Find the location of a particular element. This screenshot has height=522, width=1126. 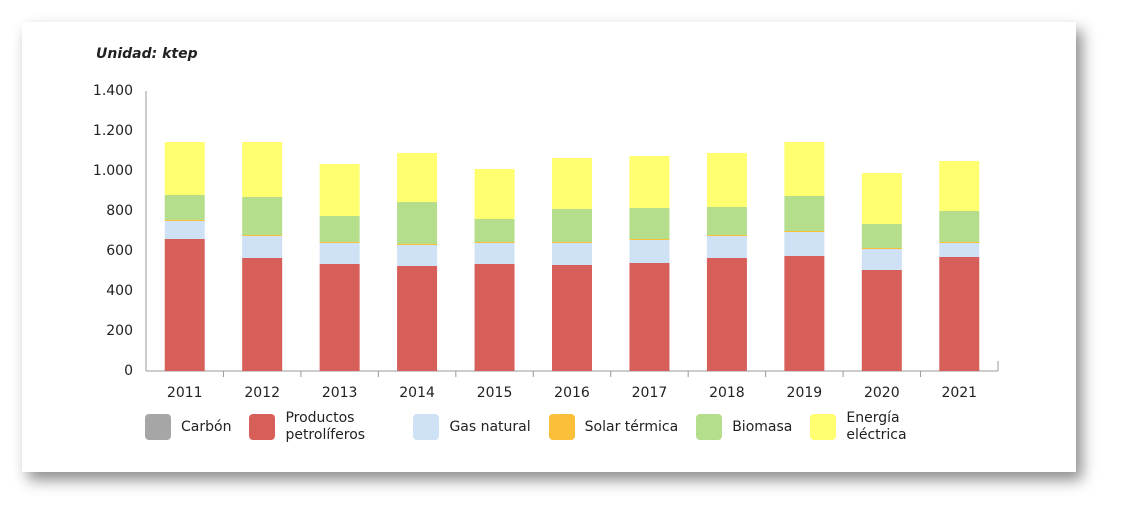

y-tick-label: 600 is located at coordinates (119, 251).